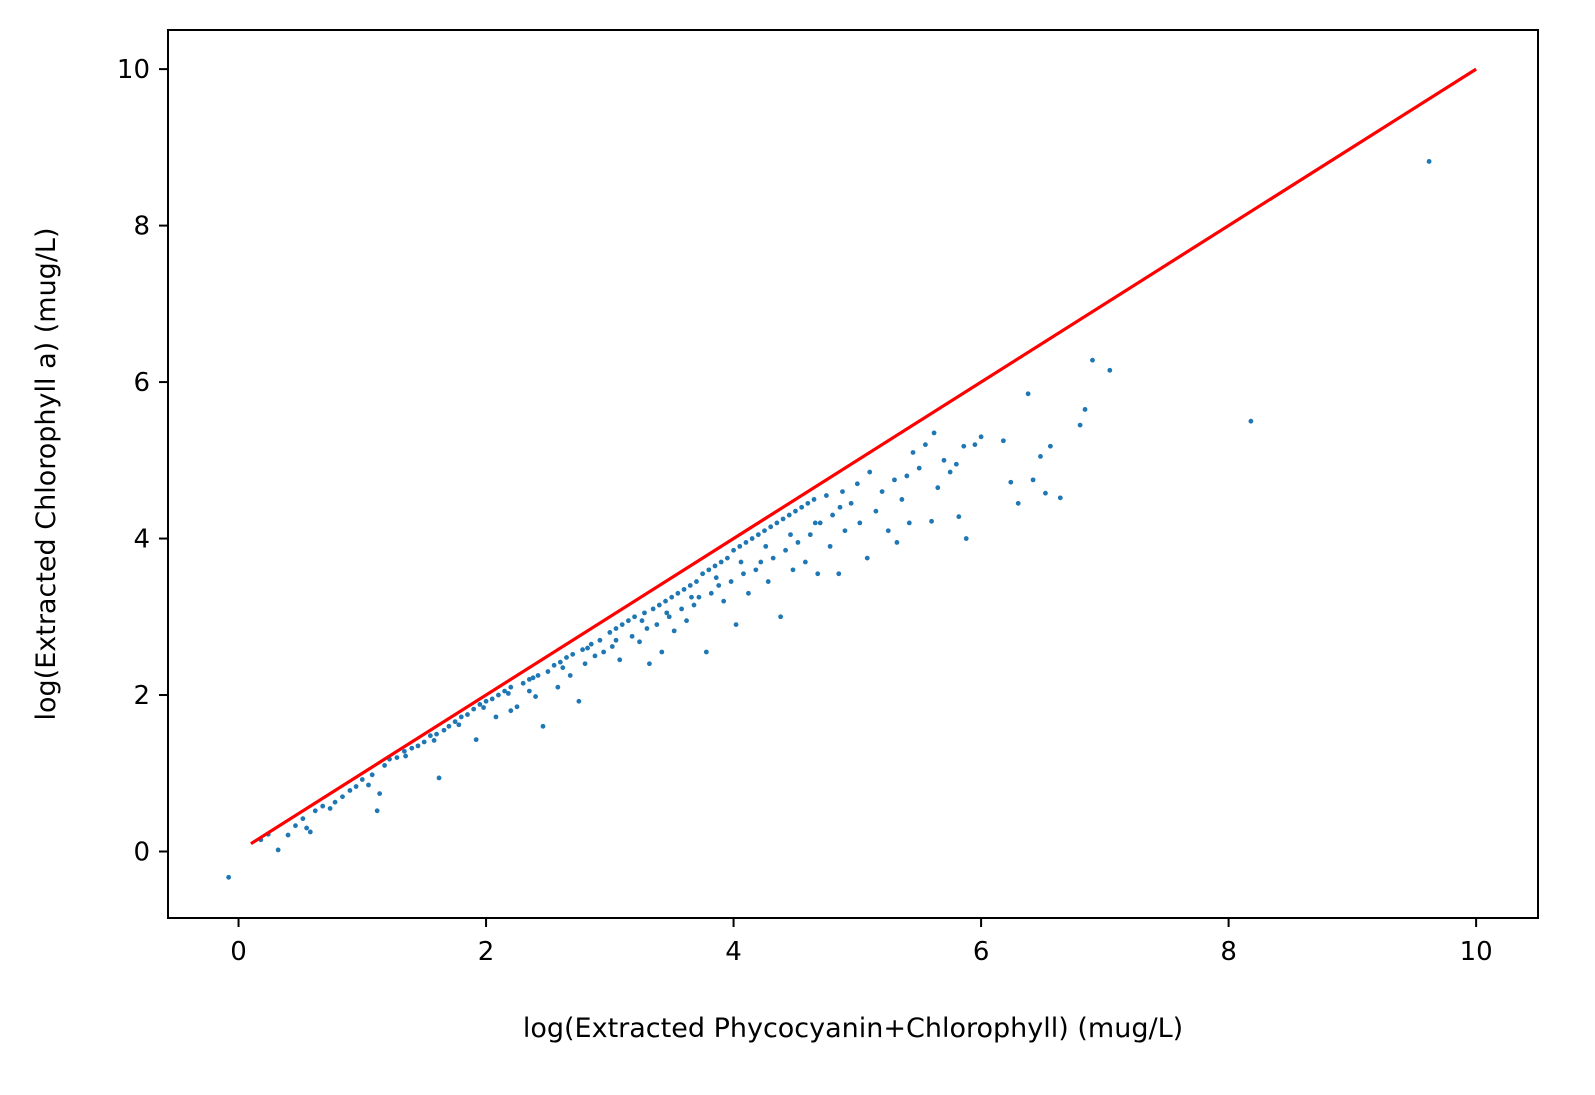 The height and width of the screenshot is (1095, 1595). What do you see at coordinates (141, 383) in the screenshot?
I see `y-tick-label: 6` at bounding box center [141, 383].